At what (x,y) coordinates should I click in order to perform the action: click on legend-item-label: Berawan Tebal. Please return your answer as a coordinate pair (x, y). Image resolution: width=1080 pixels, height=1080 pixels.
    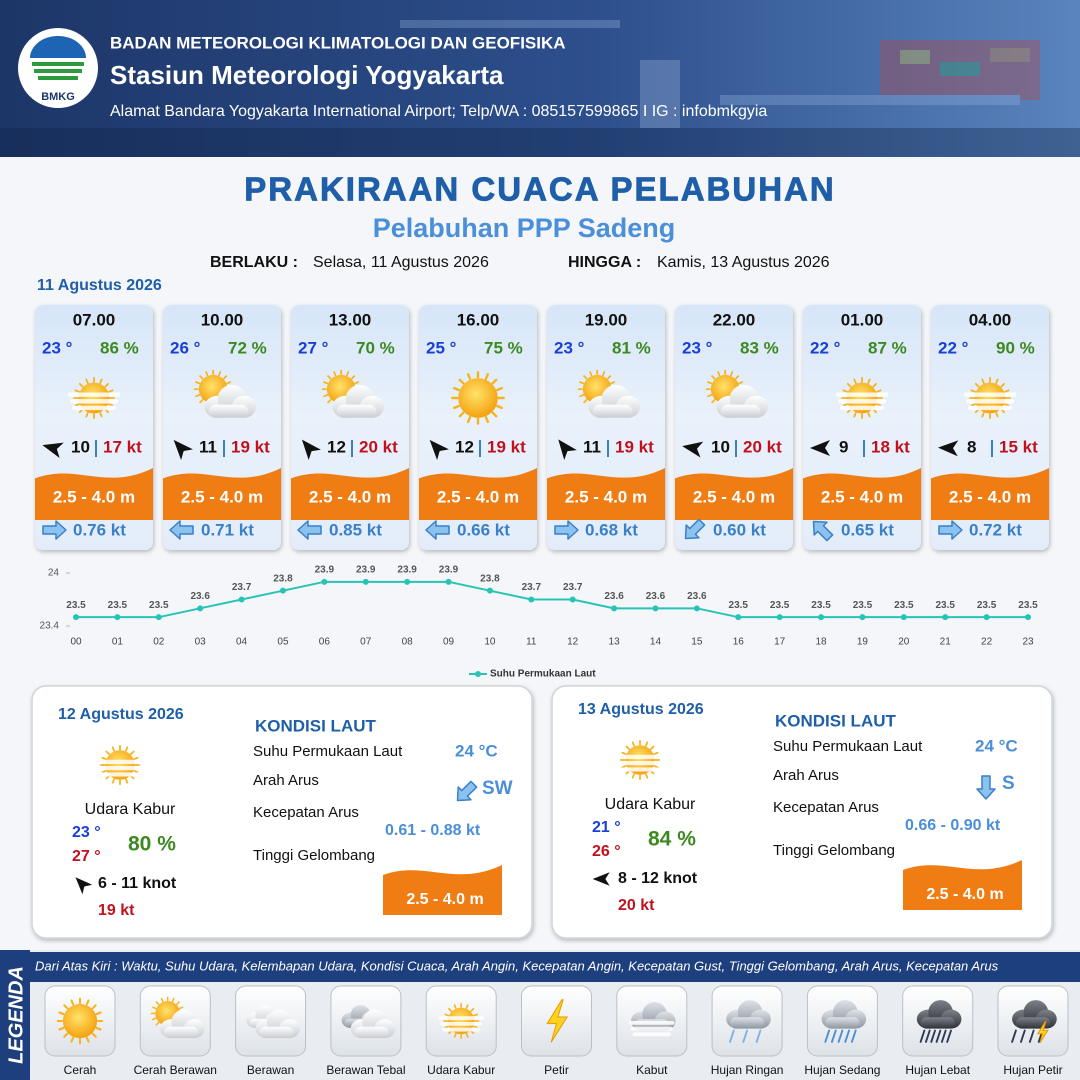
    Looking at the image, I should click on (365, 1070).